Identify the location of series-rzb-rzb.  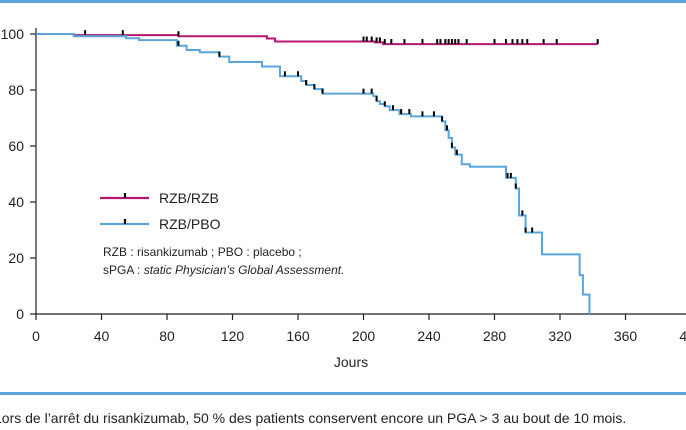
(317, 38).